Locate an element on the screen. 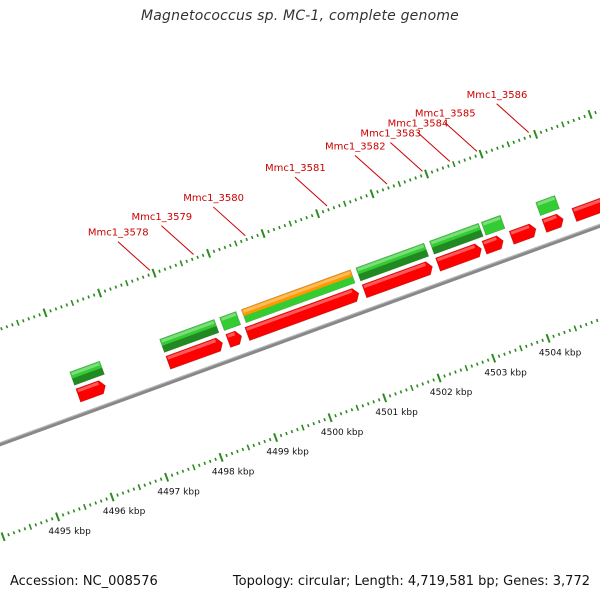 The height and width of the screenshot is (600, 600). gene-label: Mmc1_3581 is located at coordinates (295, 168).